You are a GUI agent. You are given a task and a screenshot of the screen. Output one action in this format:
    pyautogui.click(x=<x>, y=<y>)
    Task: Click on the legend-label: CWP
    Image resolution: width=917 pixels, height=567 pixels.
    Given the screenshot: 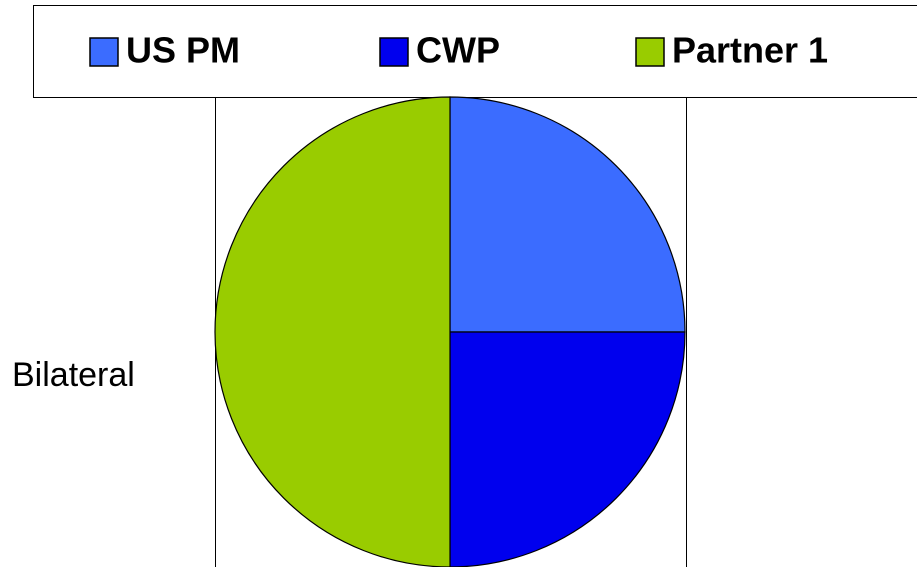 What is the action you would take?
    pyautogui.click(x=458, y=50)
    